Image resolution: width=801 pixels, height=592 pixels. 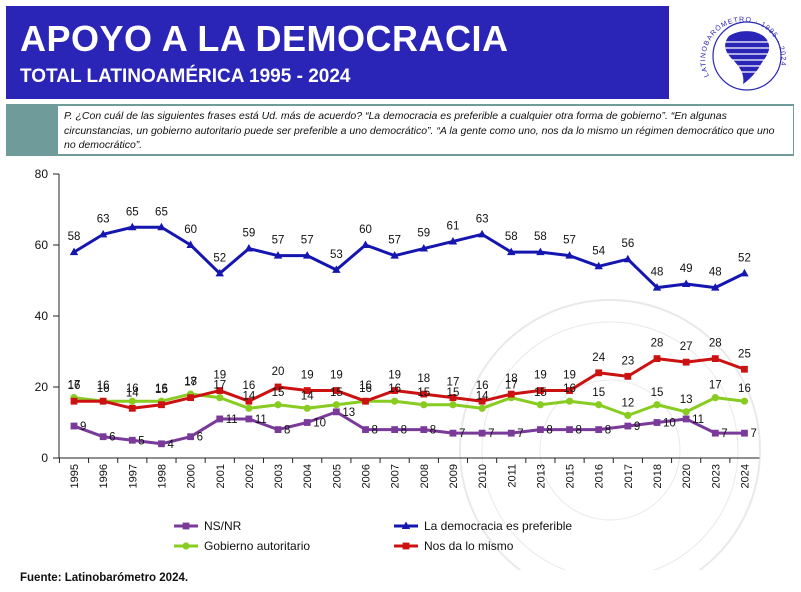 What do you see at coordinates (185, 76) in the screenshot?
I see `page-subtitle: TOTAL LATINOAMÉRICA 1995 - 2024` at bounding box center [185, 76].